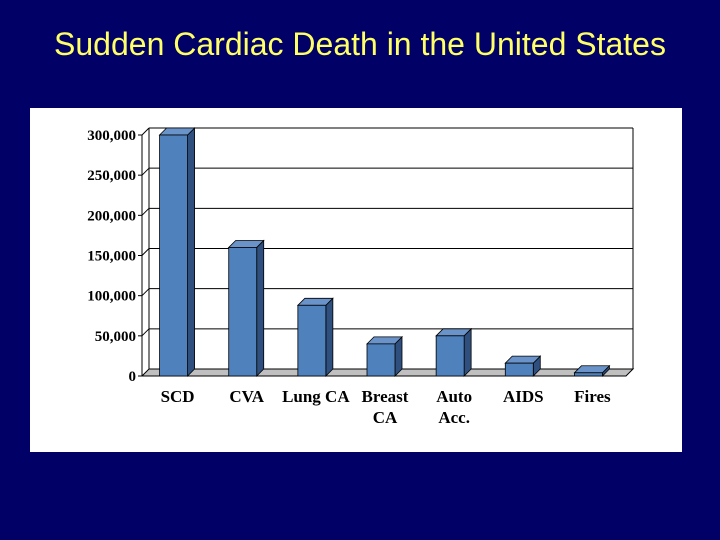 This screenshot has height=540, width=720. Describe the element at coordinates (111, 136) in the screenshot. I see `y-tick-label: 300,000` at that location.